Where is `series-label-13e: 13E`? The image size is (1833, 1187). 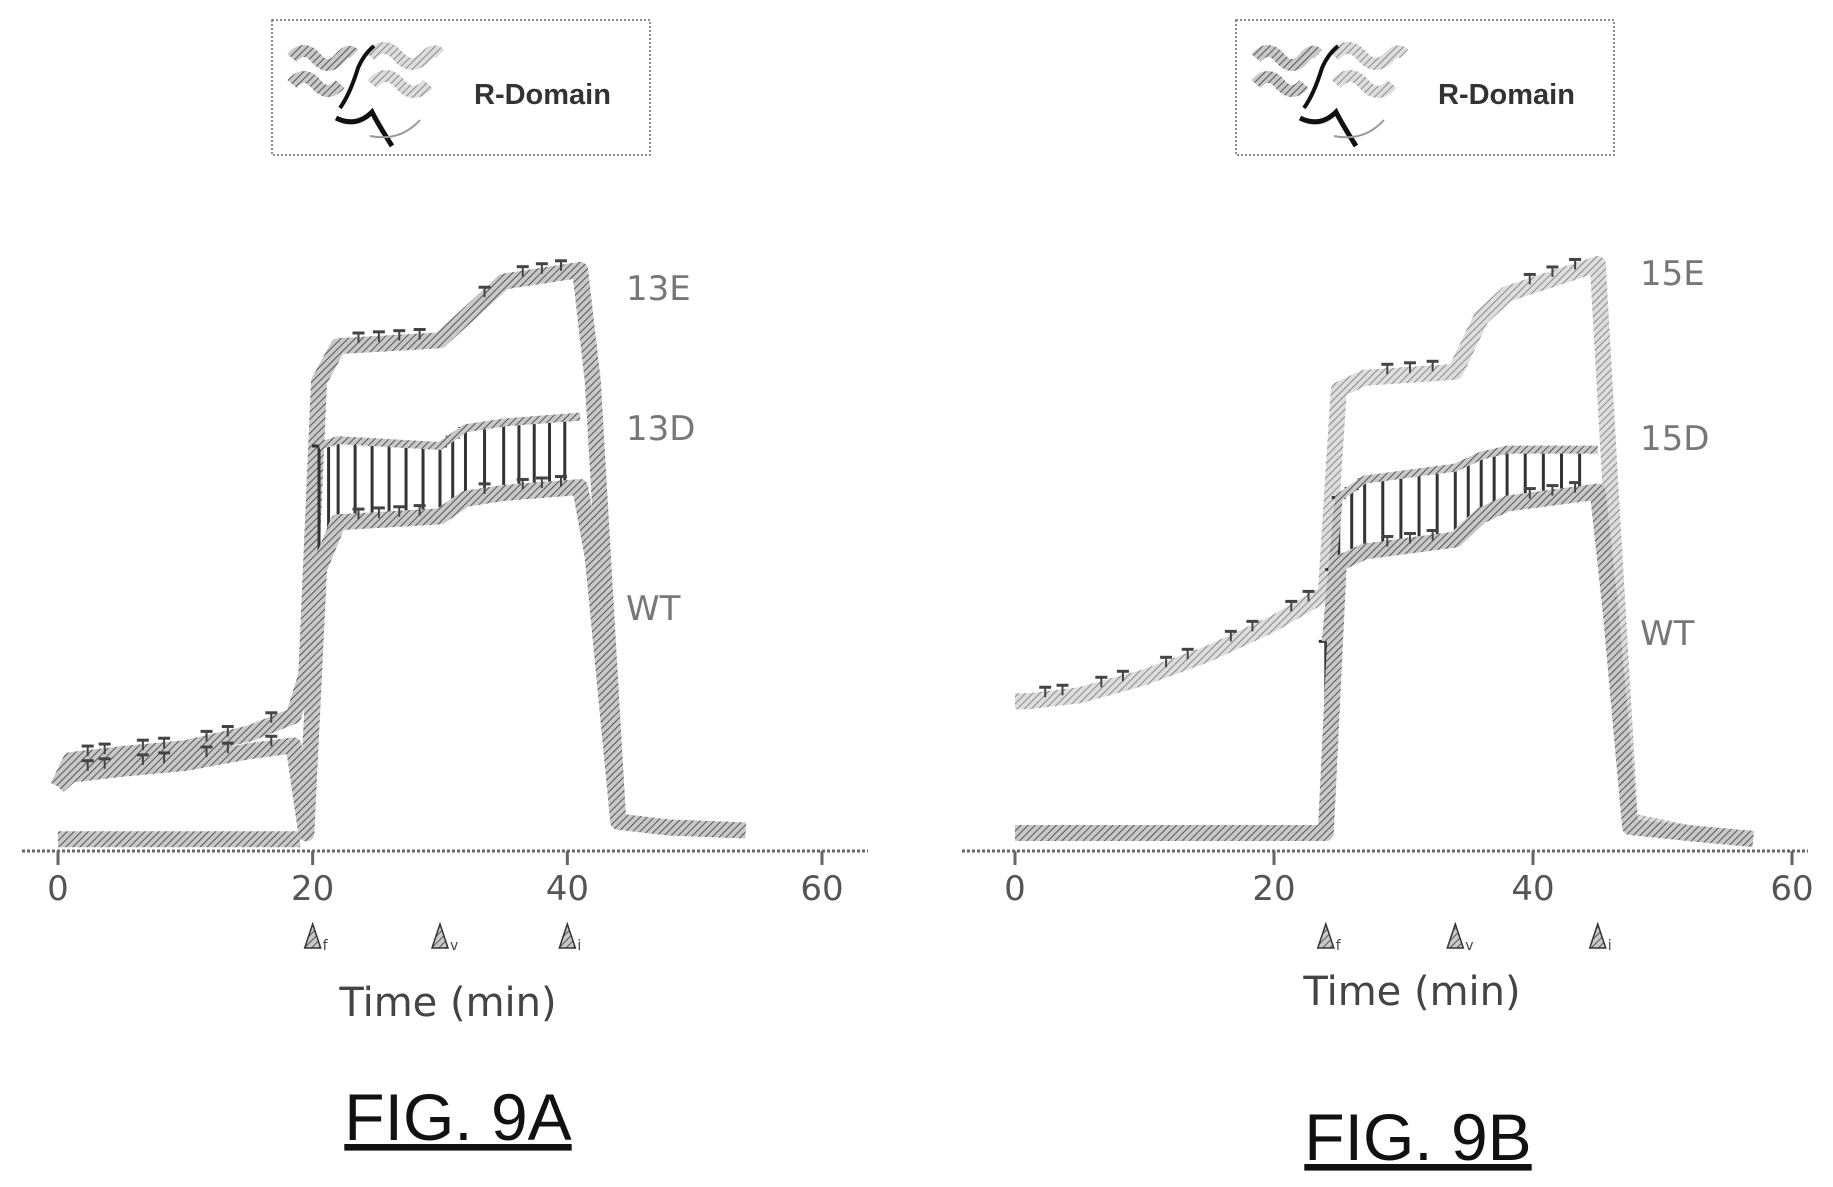
series-label-13e: 13E is located at coordinates (658, 289).